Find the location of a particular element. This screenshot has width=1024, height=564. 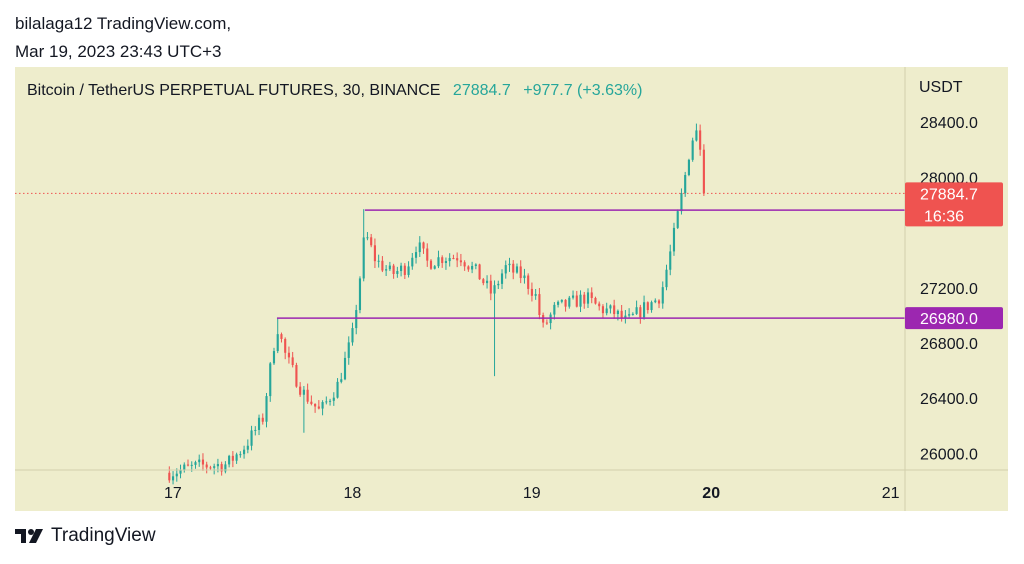

tradingview-logo-icon is located at coordinates (29, 536).